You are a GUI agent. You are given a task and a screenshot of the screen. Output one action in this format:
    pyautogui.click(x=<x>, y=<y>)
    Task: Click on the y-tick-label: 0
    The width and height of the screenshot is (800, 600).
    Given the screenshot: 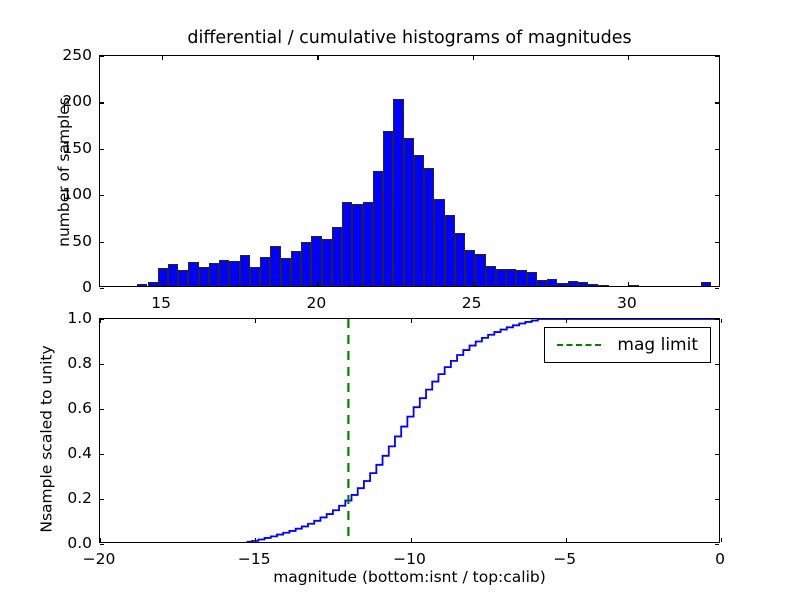 What is the action you would take?
    pyautogui.click(x=87, y=287)
    